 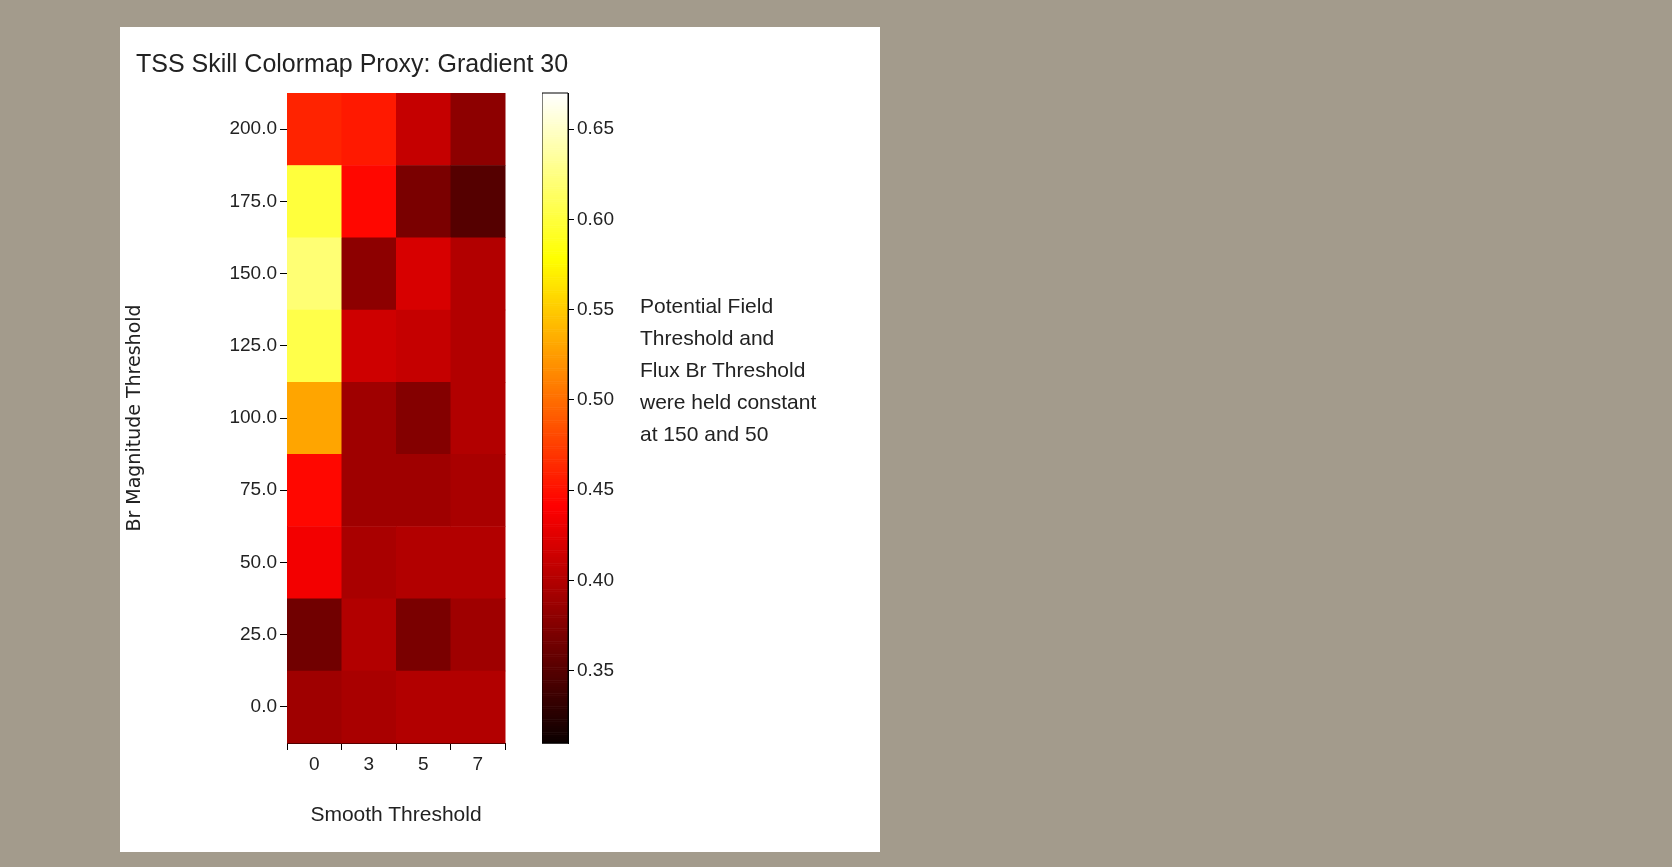 I want to click on color-bar-label: 0.50, so click(x=595, y=399).